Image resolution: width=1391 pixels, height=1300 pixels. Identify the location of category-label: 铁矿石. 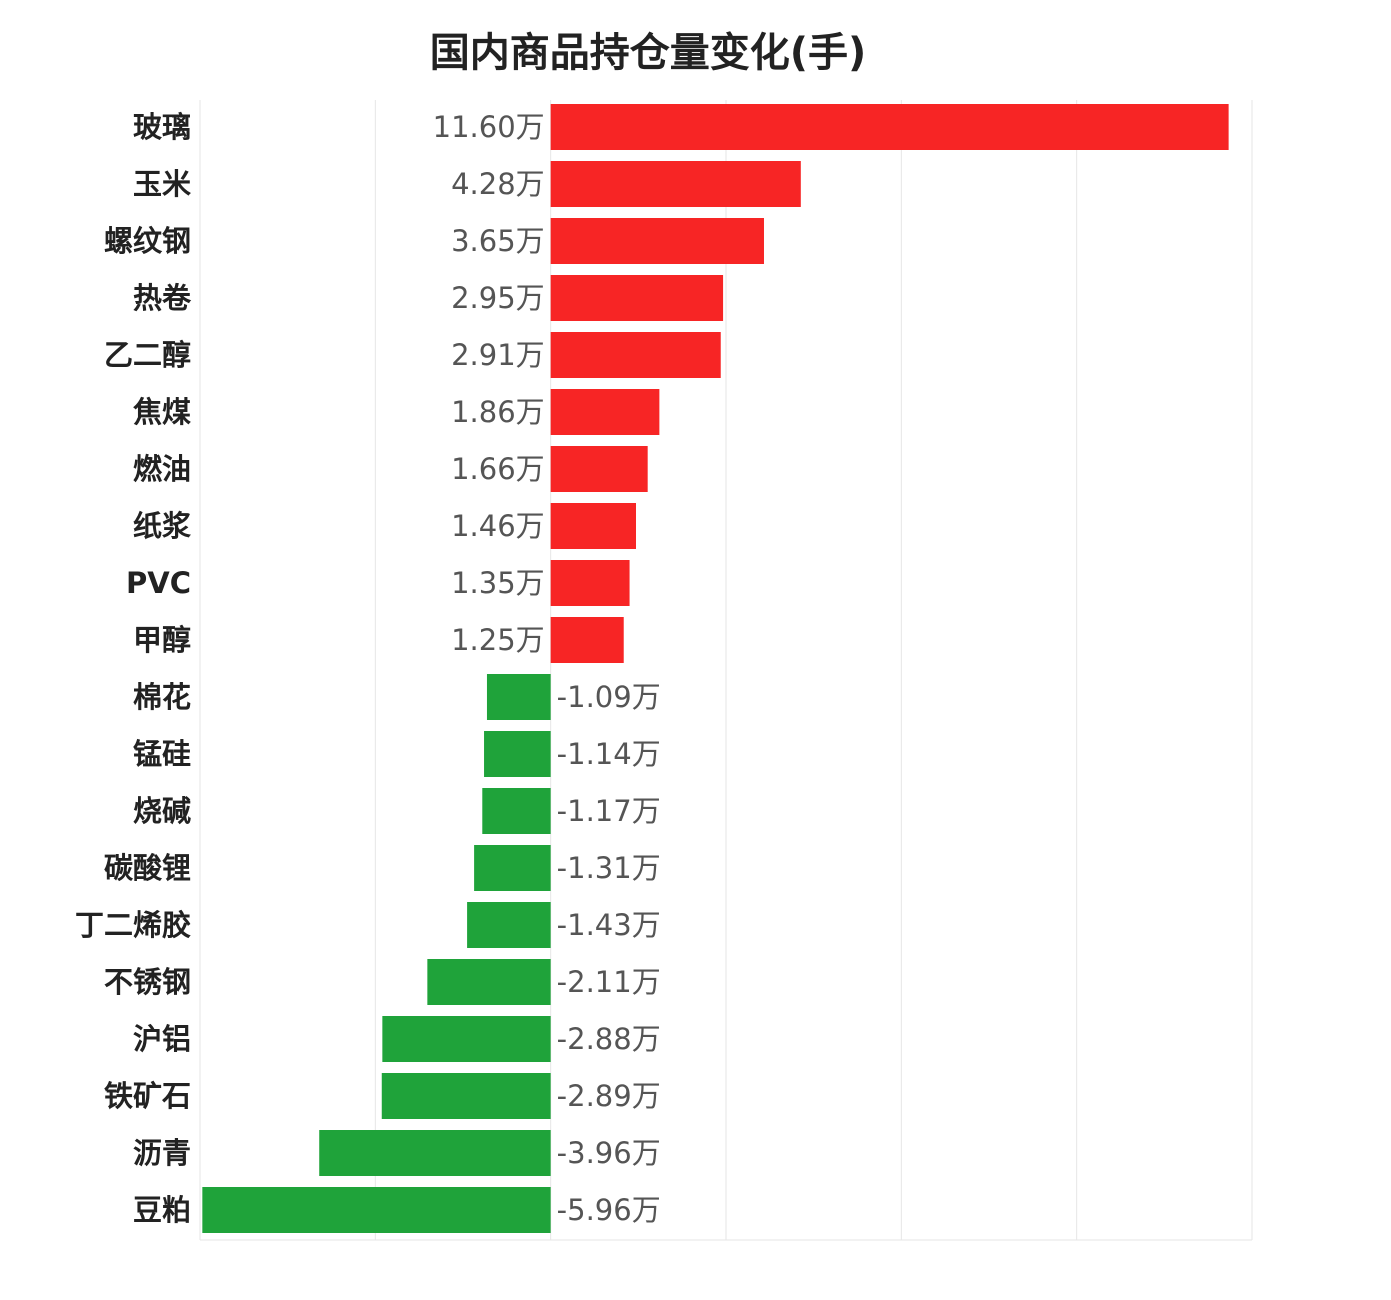
(147, 1096).